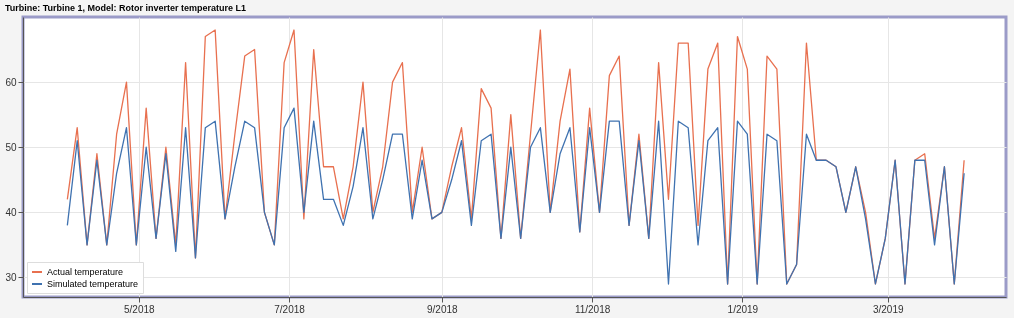  What do you see at coordinates (85, 272) in the screenshot?
I see `legend-label: Actual temperature` at bounding box center [85, 272].